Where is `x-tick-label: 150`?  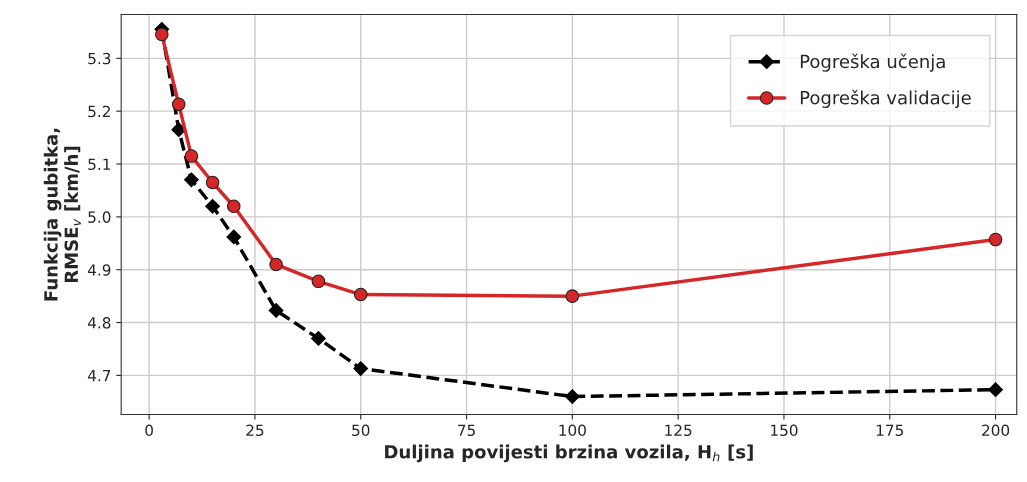
x-tick-label: 150 is located at coordinates (784, 430).